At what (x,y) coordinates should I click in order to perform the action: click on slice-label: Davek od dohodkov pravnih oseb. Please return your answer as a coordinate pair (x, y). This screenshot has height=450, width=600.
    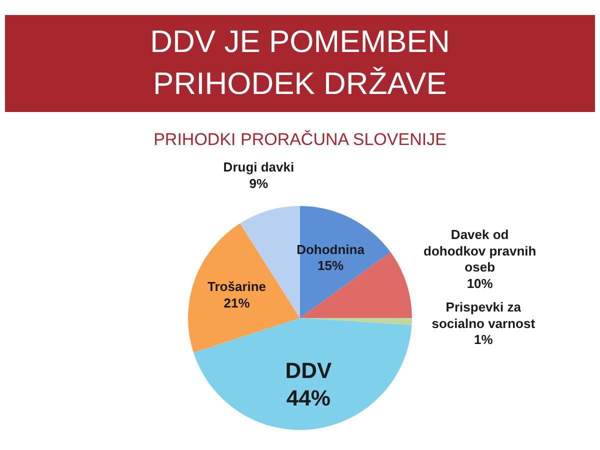
    Looking at the image, I should click on (480, 251).